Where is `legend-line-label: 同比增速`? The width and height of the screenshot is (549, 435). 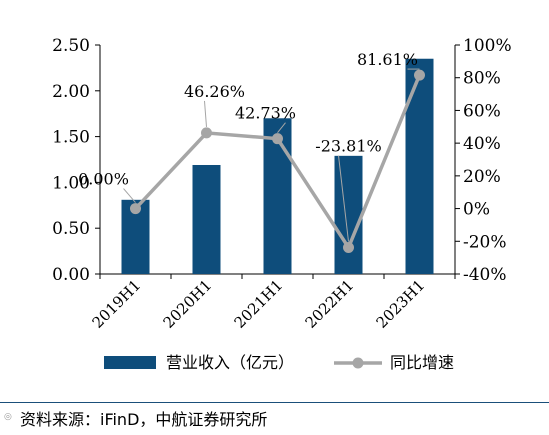
legend-line-label: 同比增速 is located at coordinates (422, 362).